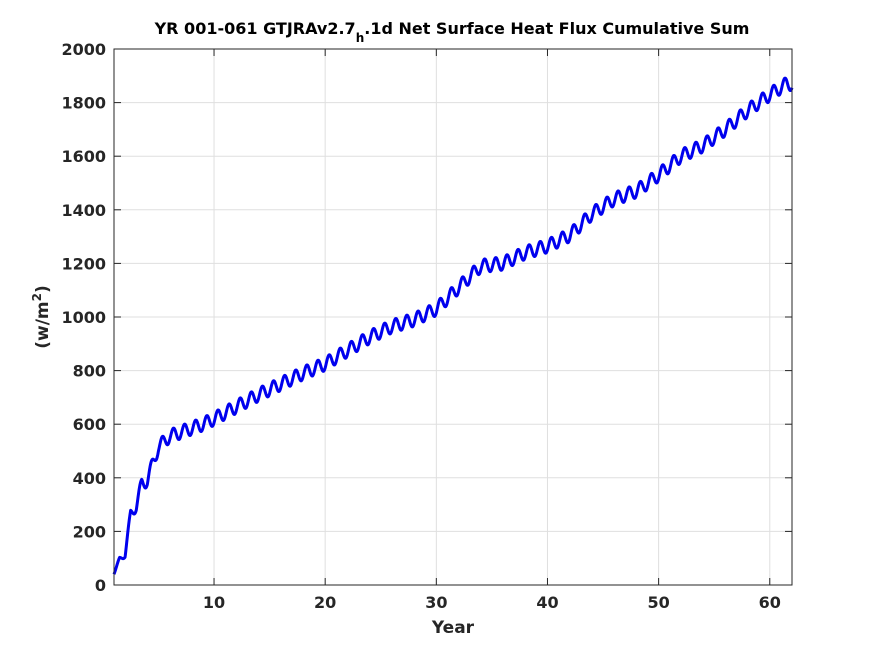  Describe the element at coordinates (360, 38) in the screenshot. I see `chart-title-subscript: h` at that location.